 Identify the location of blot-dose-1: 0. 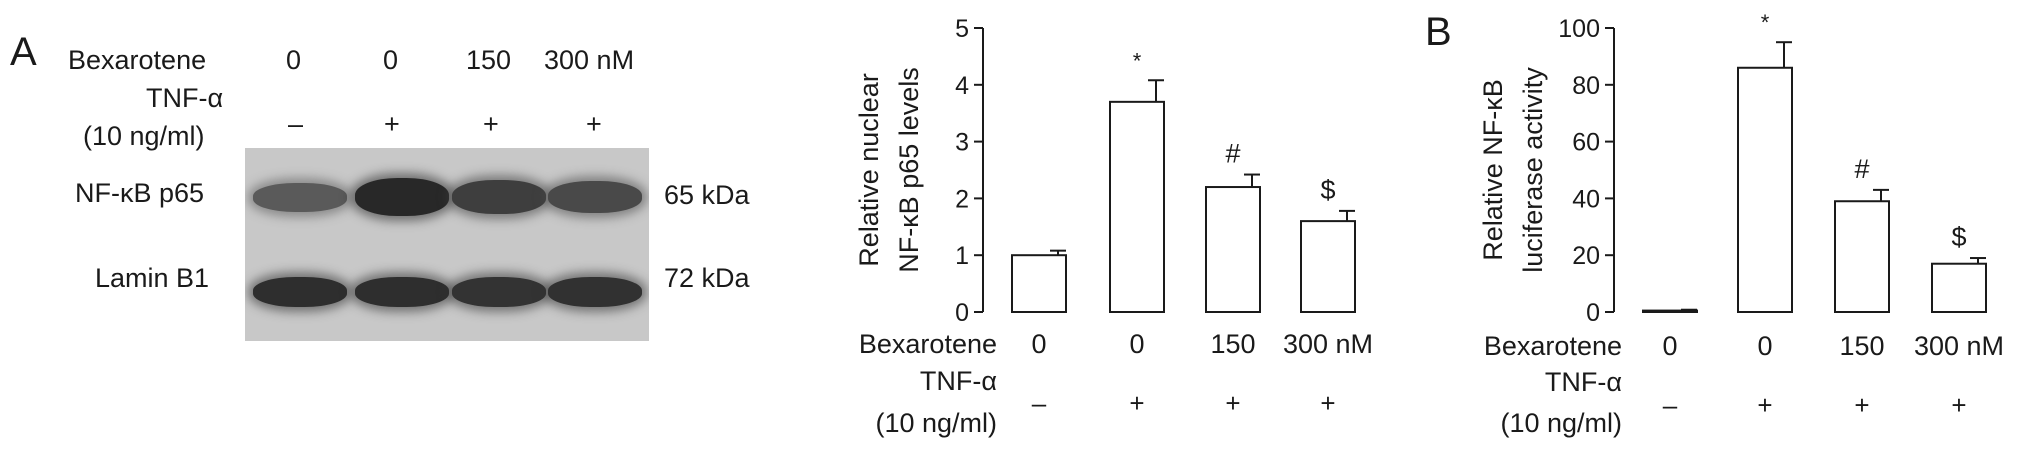
(294, 60).